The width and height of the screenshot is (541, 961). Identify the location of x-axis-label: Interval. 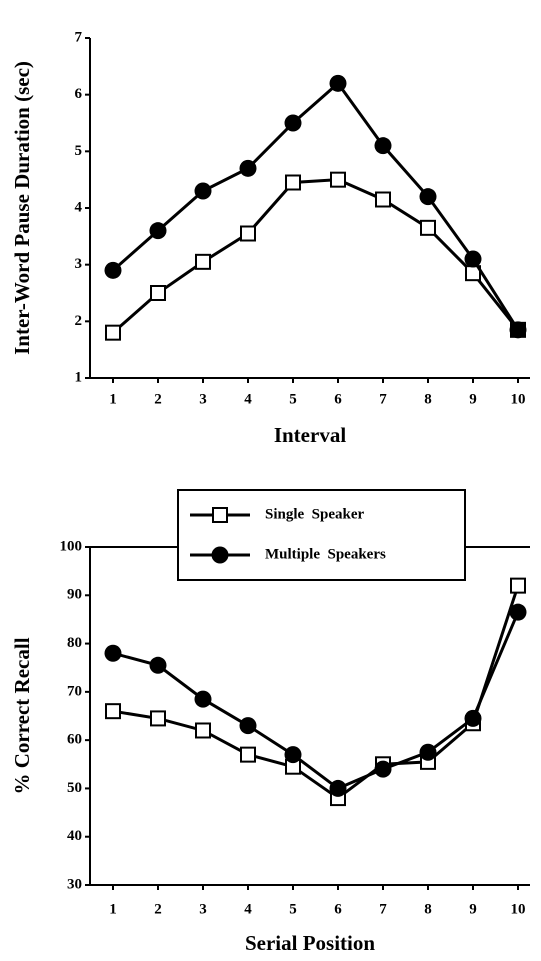
(310, 435).